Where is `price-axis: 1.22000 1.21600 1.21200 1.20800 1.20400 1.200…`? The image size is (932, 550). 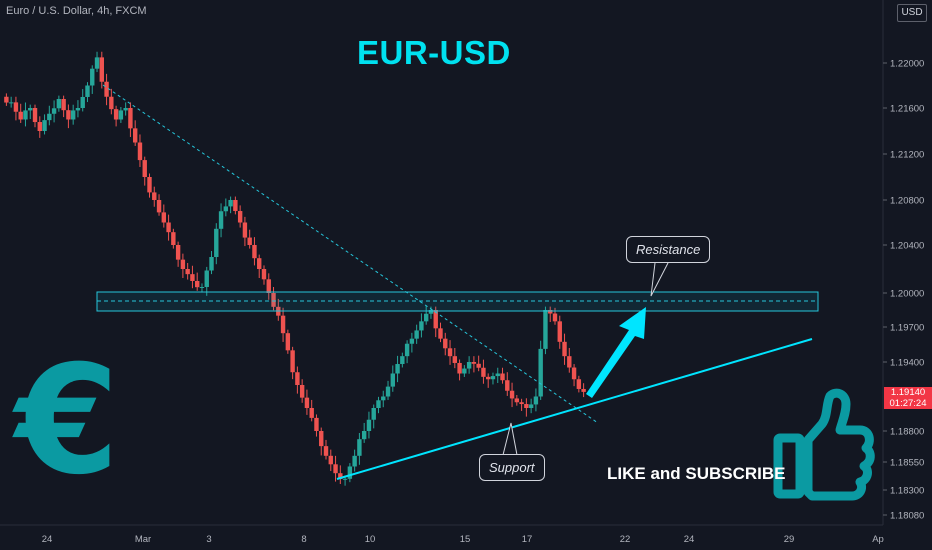 price-axis: 1.22000 1.21600 1.21200 1.20800 1.20400 1.200… is located at coordinates (903, 262).